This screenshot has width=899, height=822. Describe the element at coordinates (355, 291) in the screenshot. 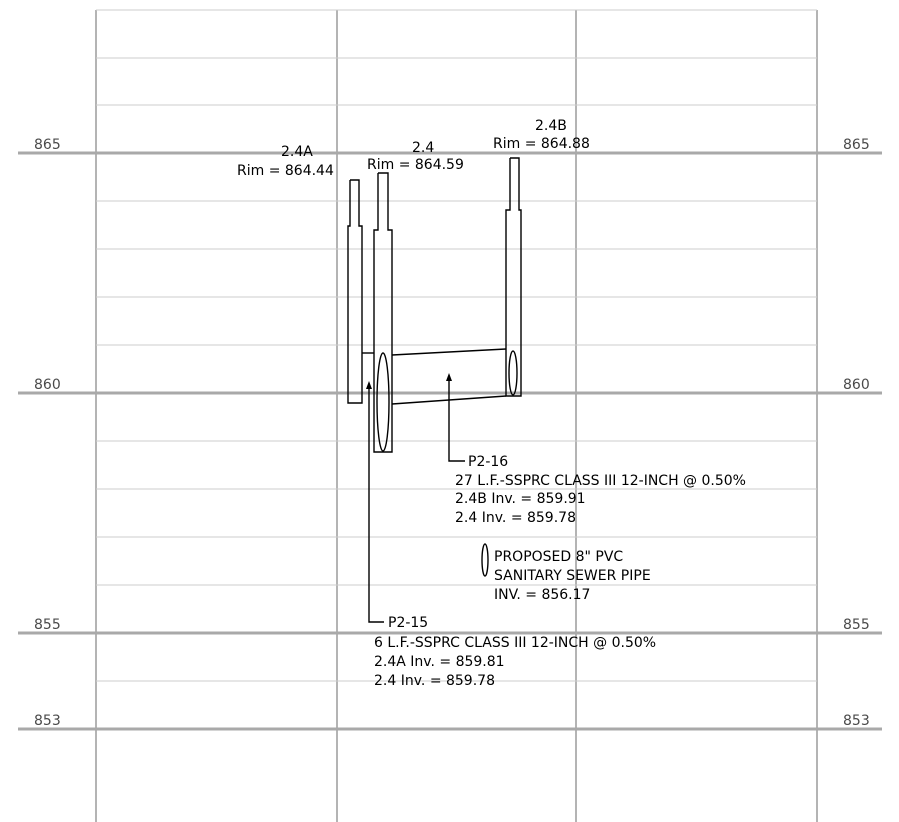

I see `manhole-2-4a` at that location.